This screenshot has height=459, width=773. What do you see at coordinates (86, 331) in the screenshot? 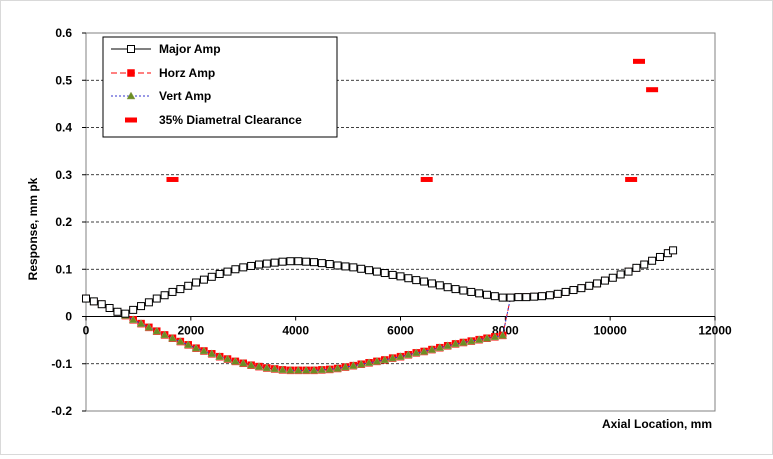
I see `x-tick-label: 0` at bounding box center [86, 331].